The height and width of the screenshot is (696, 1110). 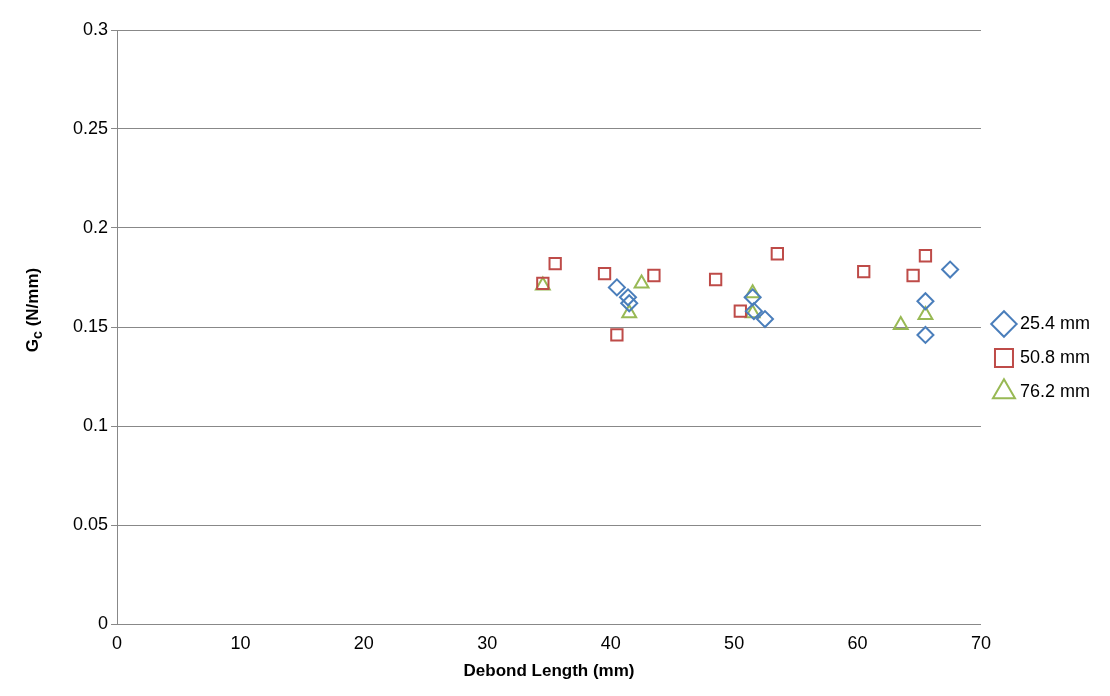 What do you see at coordinates (734, 642) in the screenshot?
I see `x-tick-label: 50` at bounding box center [734, 642].